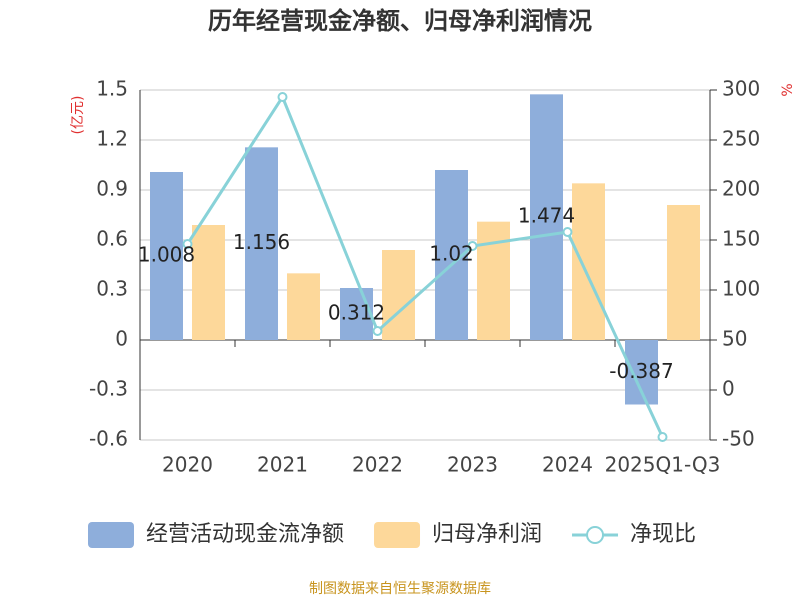 The width and height of the screenshot is (800, 600). What do you see at coordinates (121, 339) in the screenshot?
I see `y-tick-label: 0` at bounding box center [121, 339].